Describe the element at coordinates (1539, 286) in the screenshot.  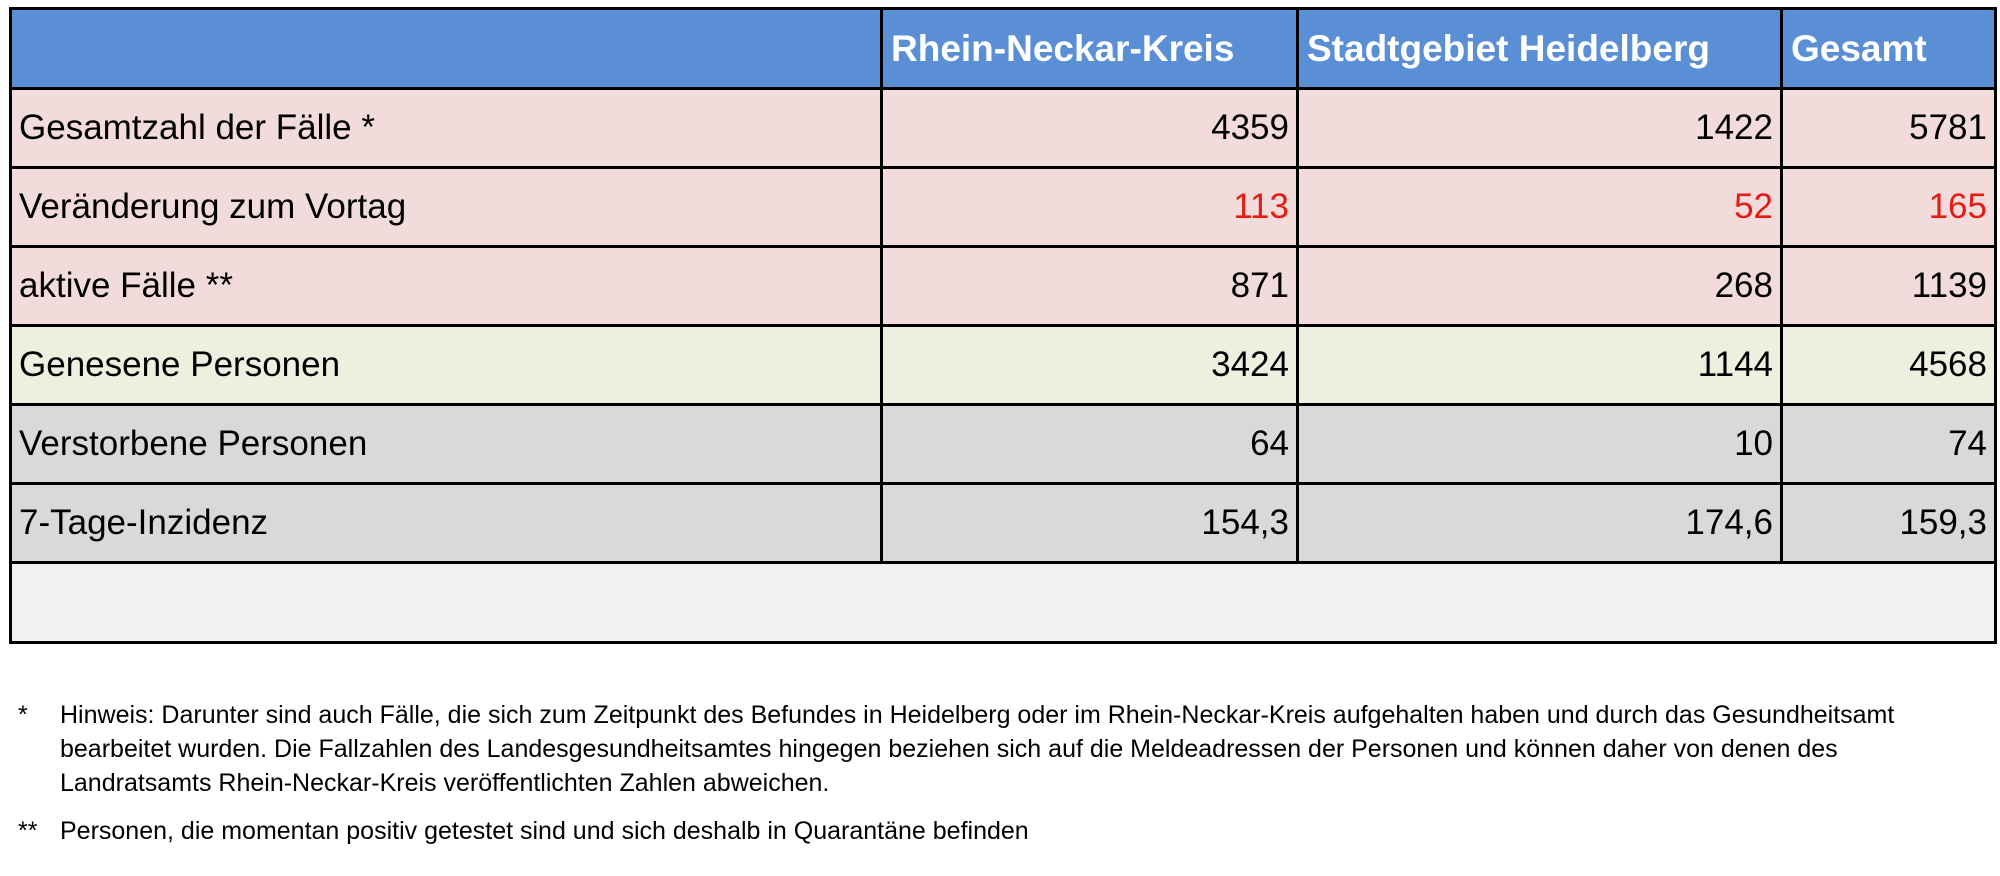
I see `cell-stadtgebiet-heidelberg: 268` at that location.